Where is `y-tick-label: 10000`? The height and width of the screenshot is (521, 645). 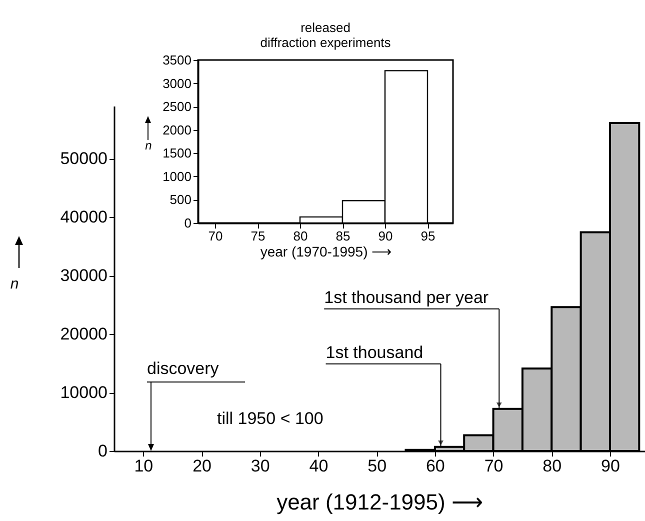
y-tick-label: 10000 is located at coordinates (84, 392).